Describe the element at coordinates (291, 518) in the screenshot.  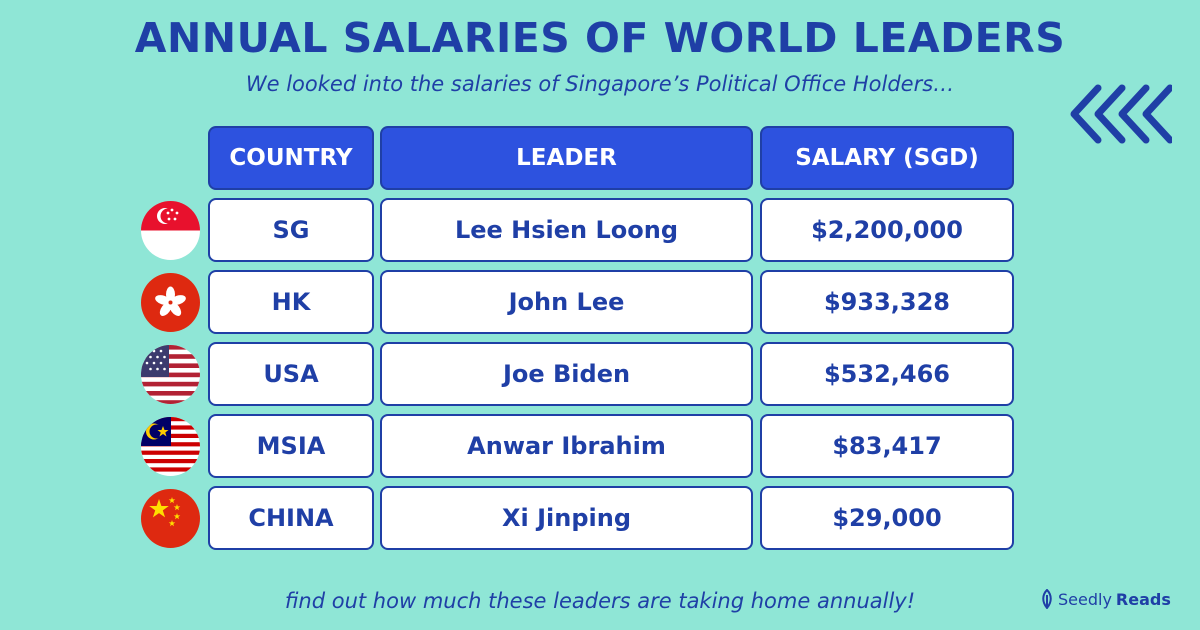
I see `table-row-country: CHINA` at that location.